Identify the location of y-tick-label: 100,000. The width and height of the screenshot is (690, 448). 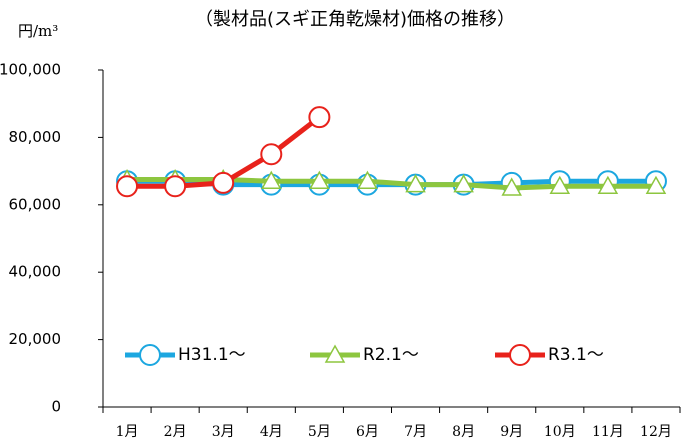
(30, 70).